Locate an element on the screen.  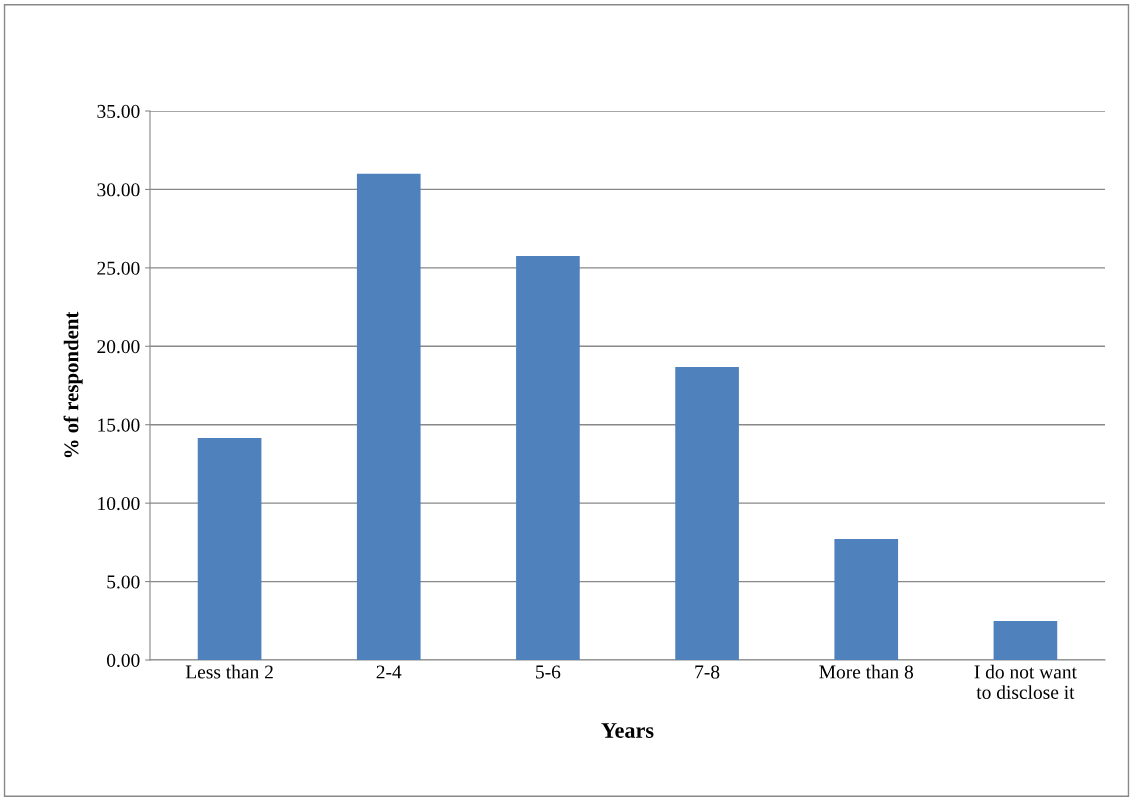
y-tick-label: 20.00 is located at coordinates (118, 347).